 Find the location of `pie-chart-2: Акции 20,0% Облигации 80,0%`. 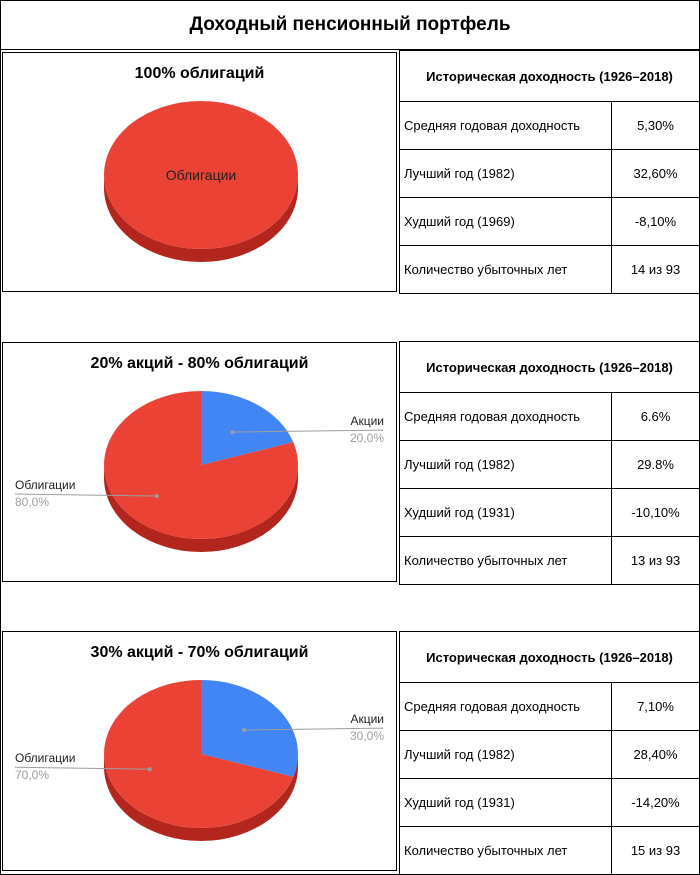

pie-chart-2: Акции 20,0% Облигации 80,0% is located at coordinates (199, 471).